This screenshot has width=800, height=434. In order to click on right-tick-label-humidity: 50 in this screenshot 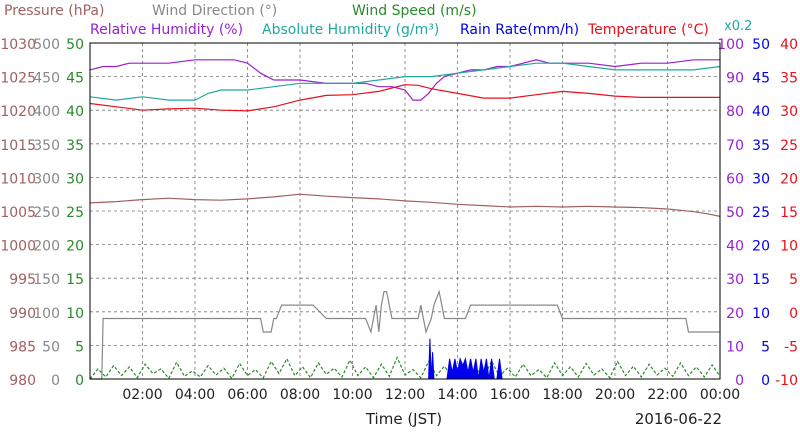, I will do `click(735, 213)`.